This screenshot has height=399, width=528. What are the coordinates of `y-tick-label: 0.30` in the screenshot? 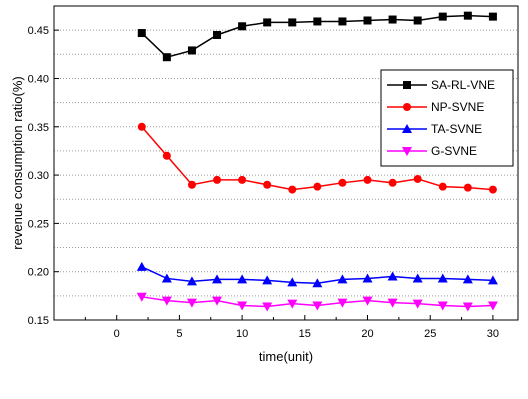 It's located at (38, 176).